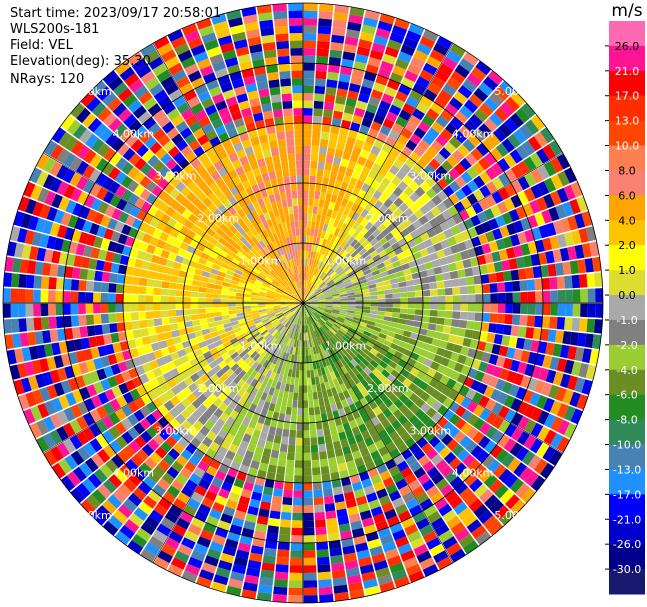 This screenshot has width=647, height=607. Describe the element at coordinates (626, 395) in the screenshot. I see `colorbar-tick-label: -6.0` at that location.